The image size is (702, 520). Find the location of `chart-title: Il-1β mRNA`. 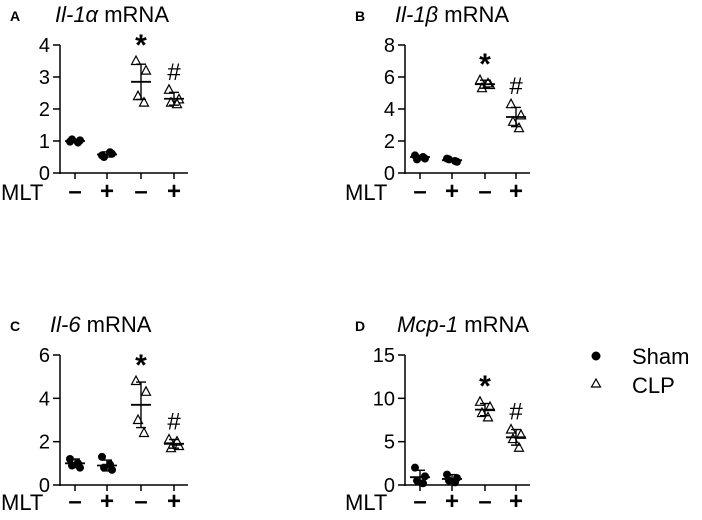

chart-title: Il-1β mRNA is located at coordinates (452, 14).